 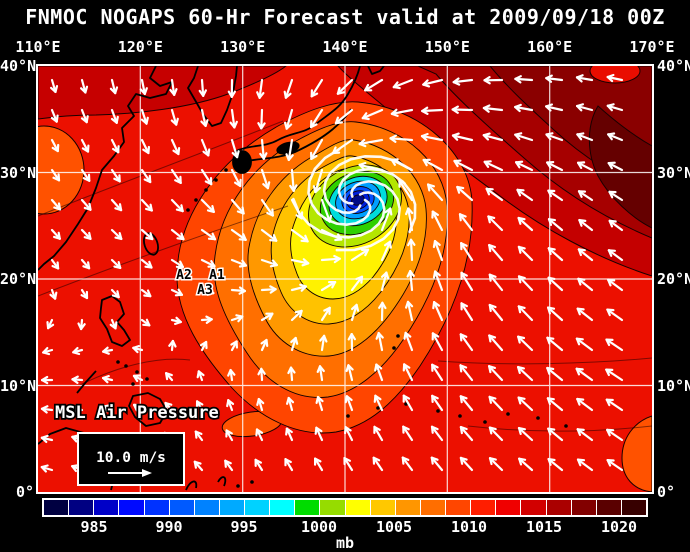 I want to click on pressure-colorbar, so click(x=345, y=507).